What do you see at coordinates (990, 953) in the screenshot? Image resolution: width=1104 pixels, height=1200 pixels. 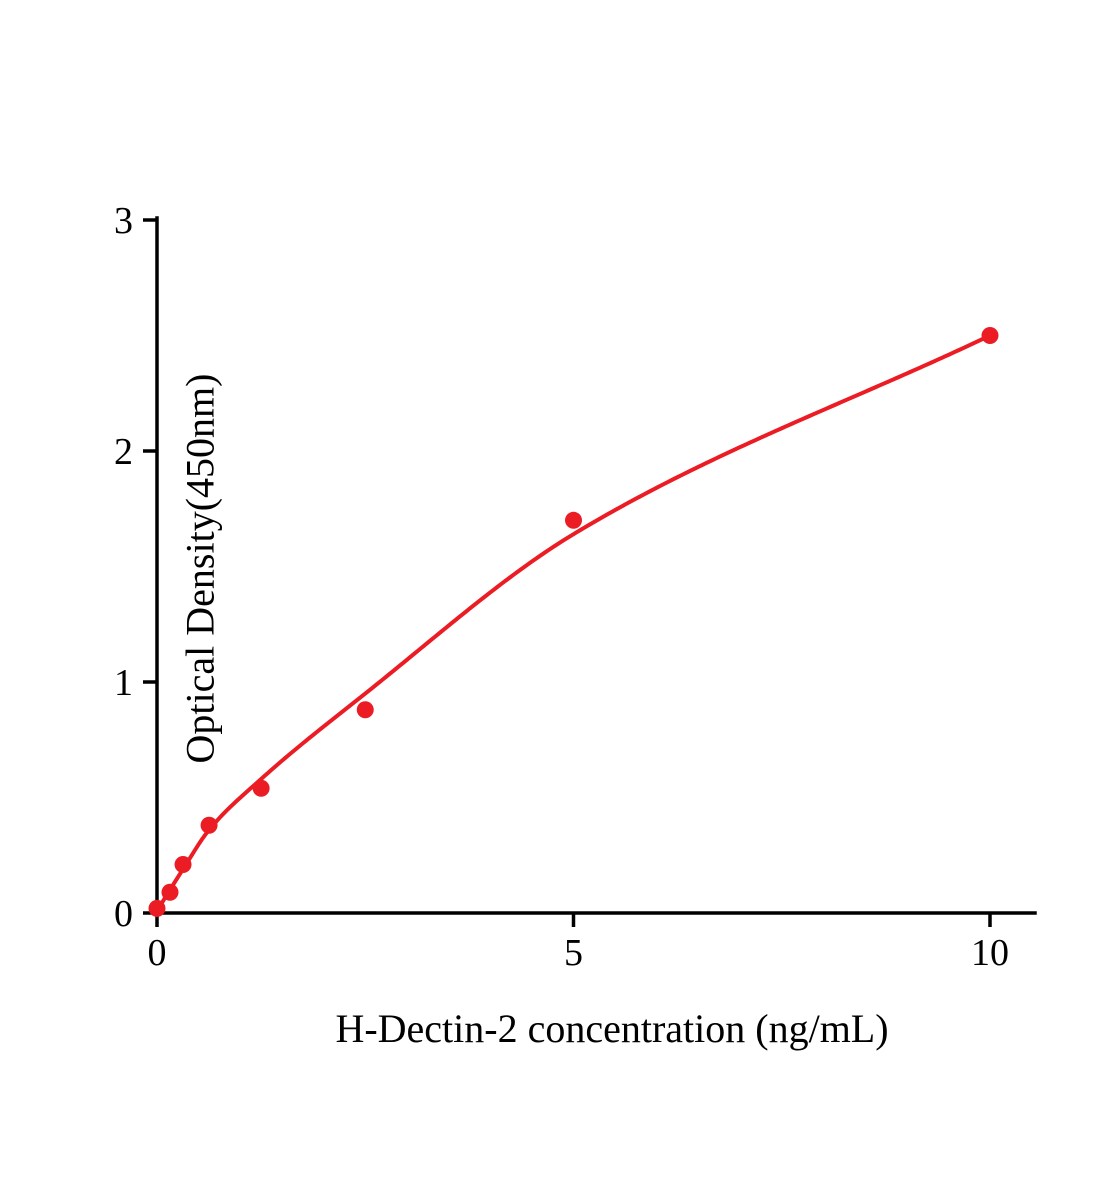 I see `x-tick-label: 10` at bounding box center [990, 953].